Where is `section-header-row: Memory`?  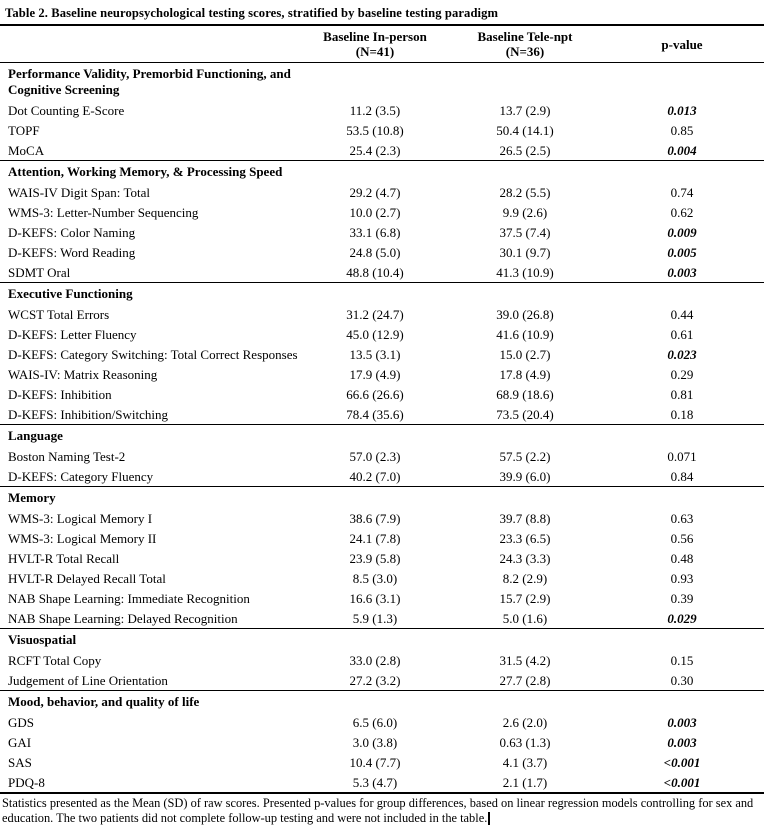
section-header-row: Memory is located at coordinates (382, 497).